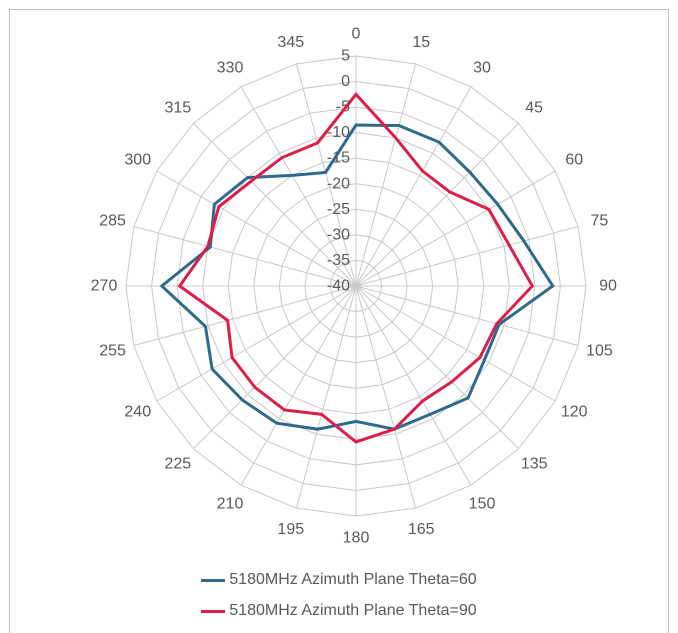 This screenshot has width=678, height=633. What do you see at coordinates (338, 171) in the screenshot?
I see `radial-labels: 50-5-10-15-20-25-30-35-40` at bounding box center [338, 171].